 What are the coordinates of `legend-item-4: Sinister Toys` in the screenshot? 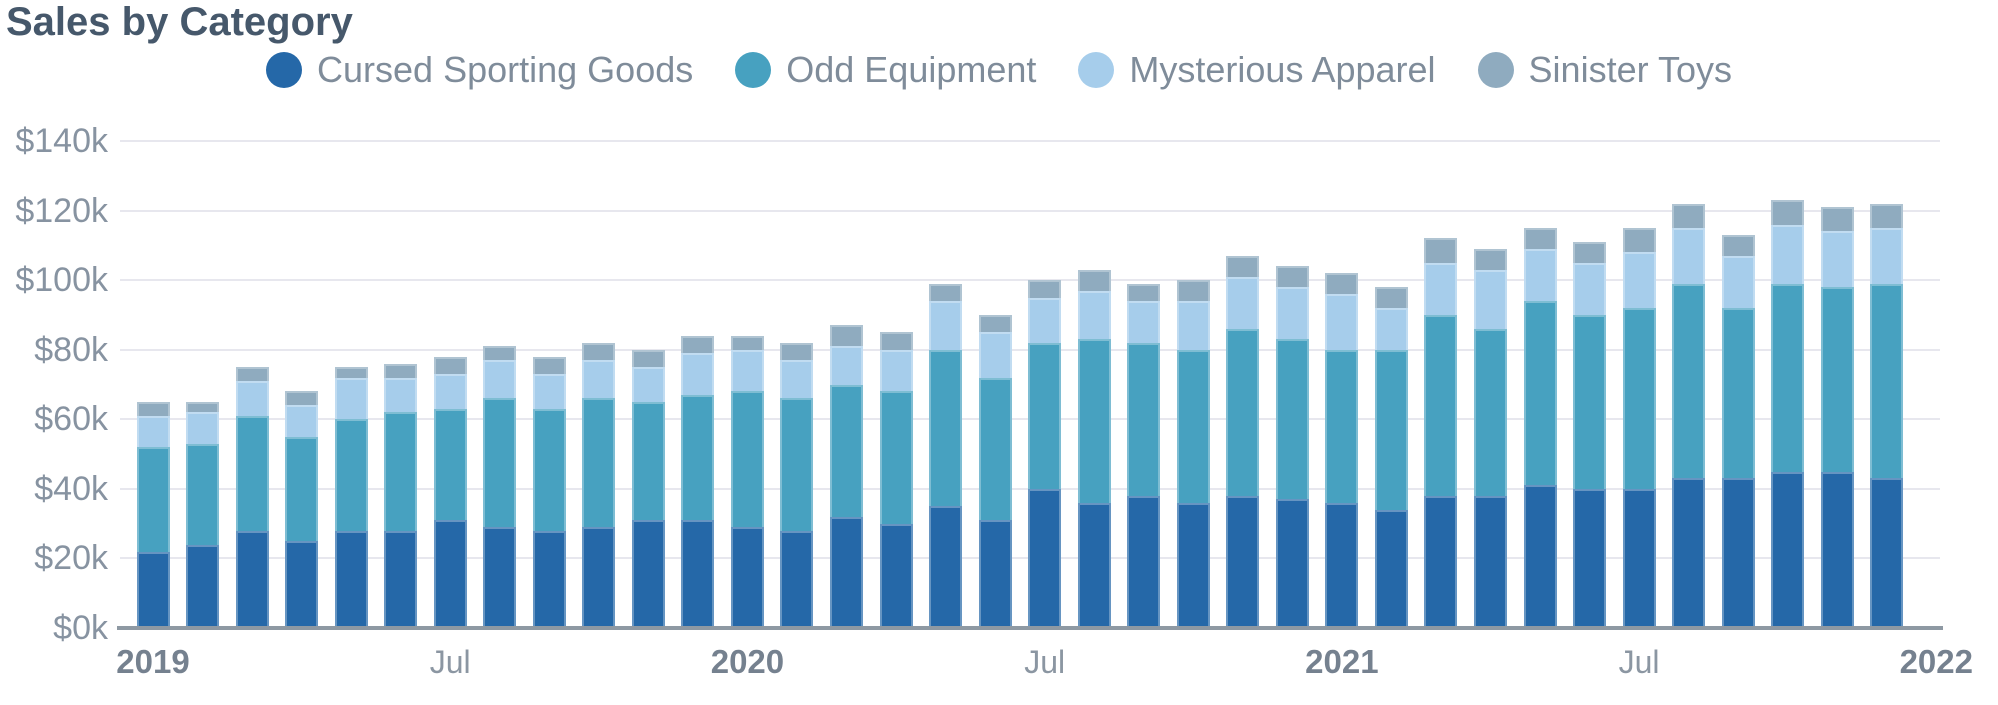 It's located at (1604, 70).